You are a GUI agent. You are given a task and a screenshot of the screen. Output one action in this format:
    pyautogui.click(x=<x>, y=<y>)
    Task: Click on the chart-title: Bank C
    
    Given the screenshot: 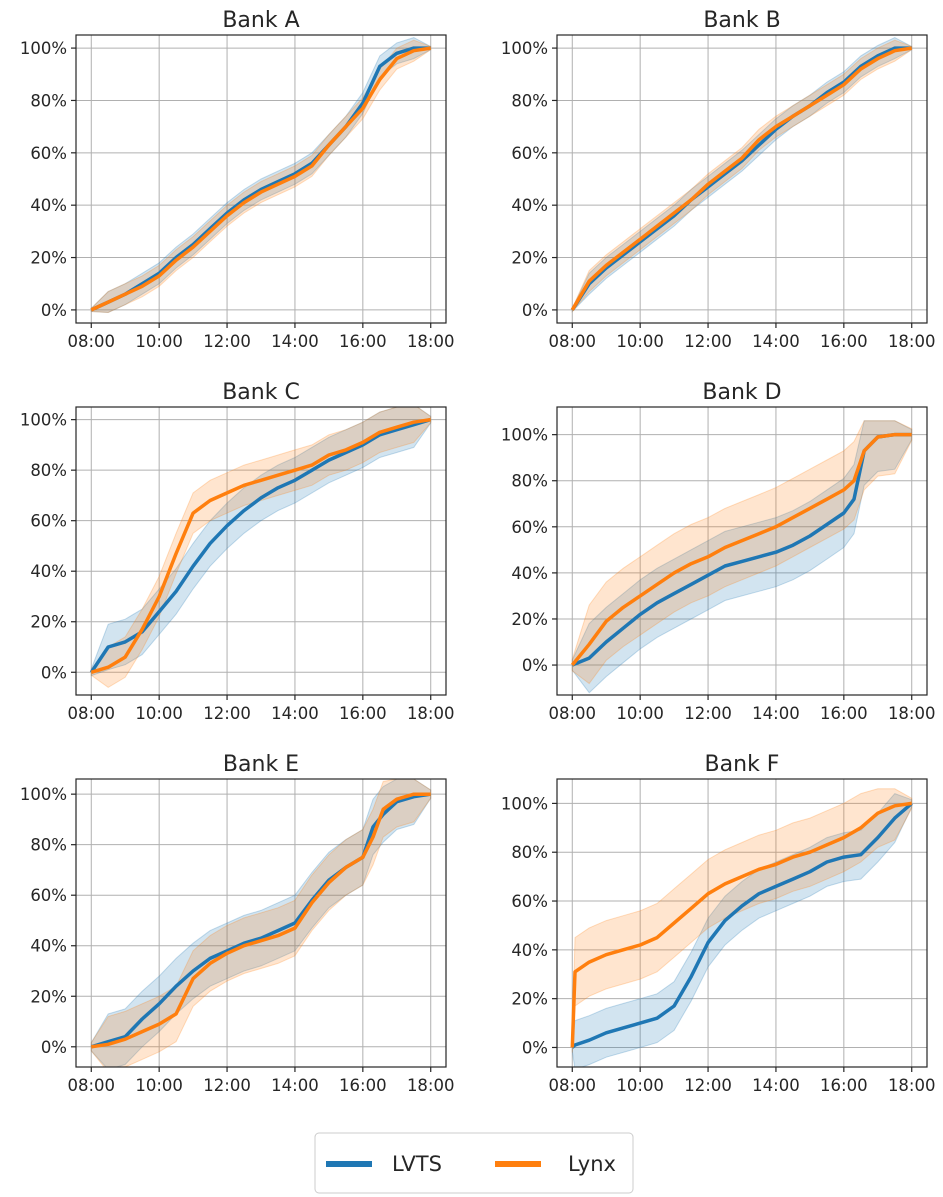 What is the action you would take?
    pyautogui.click(x=261, y=392)
    